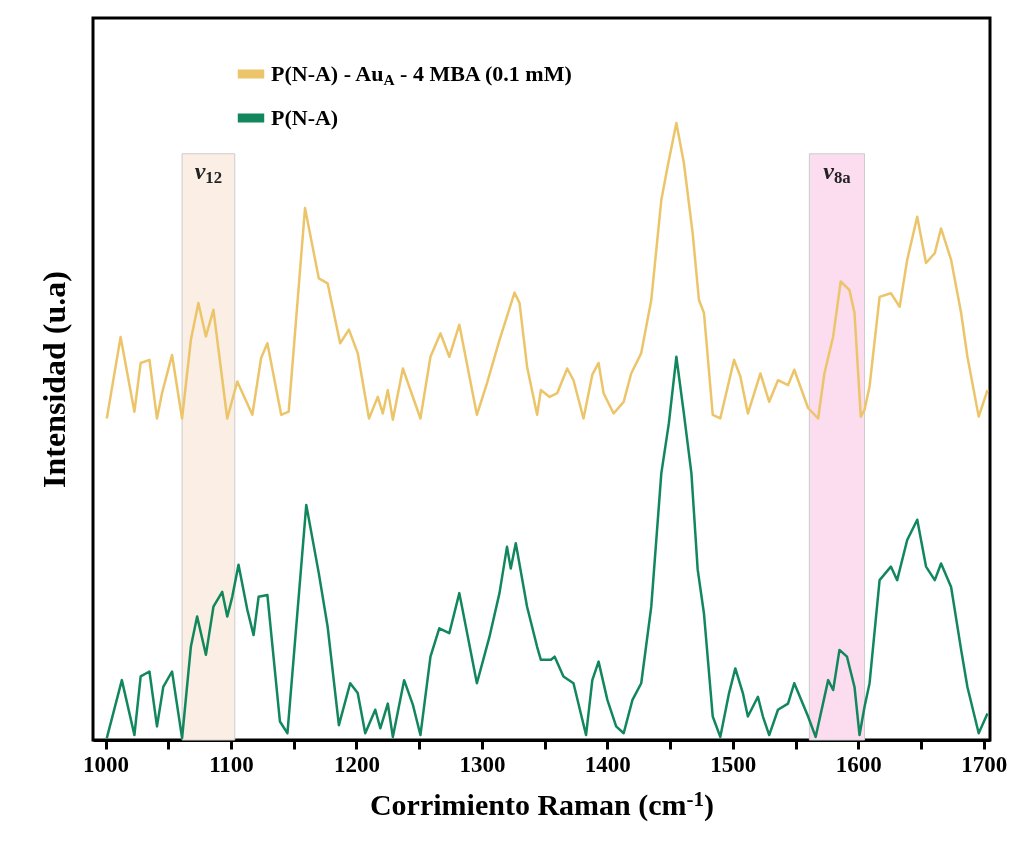 Image resolution: width=1022 pixels, height=859 pixels. I want to click on x-tick-label: 1600, so click(858, 764).